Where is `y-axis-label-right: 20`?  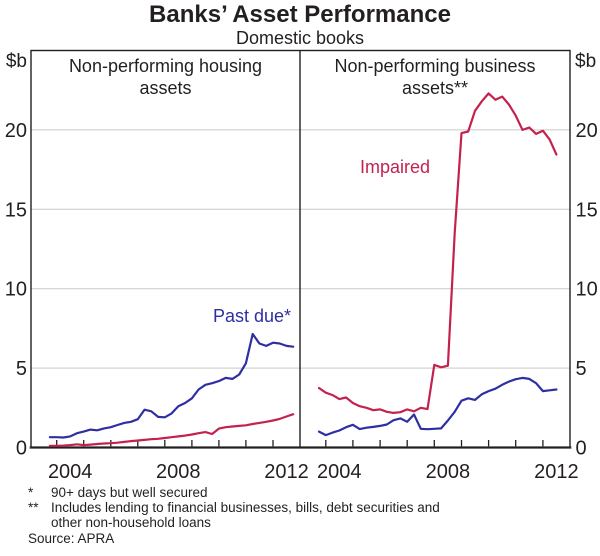 y-axis-label-right: 20 is located at coordinates (587, 131).